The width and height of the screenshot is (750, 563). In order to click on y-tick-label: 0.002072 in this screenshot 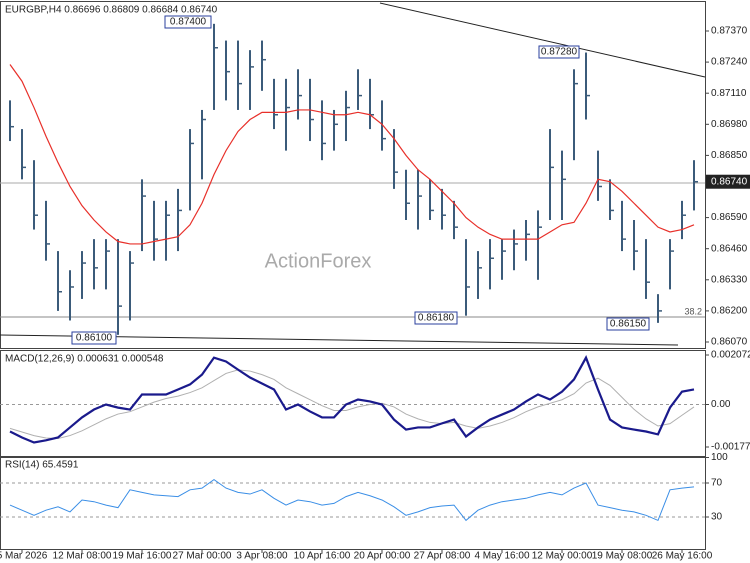, I will do `click(730, 355)`.